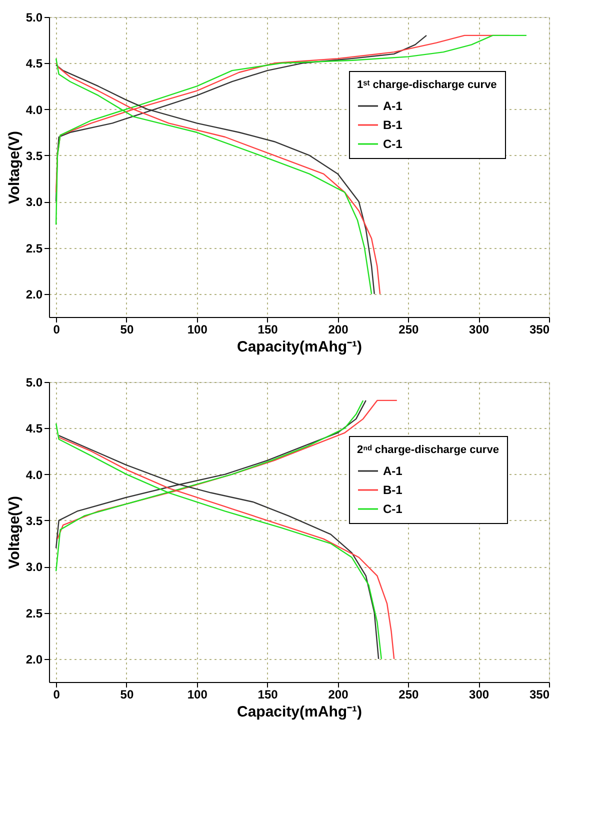 The width and height of the screenshot is (606, 828). Describe the element at coordinates (427, 85) in the screenshot. I see `legend-title: 1ˢᵗ charge-discharge curve` at that location.